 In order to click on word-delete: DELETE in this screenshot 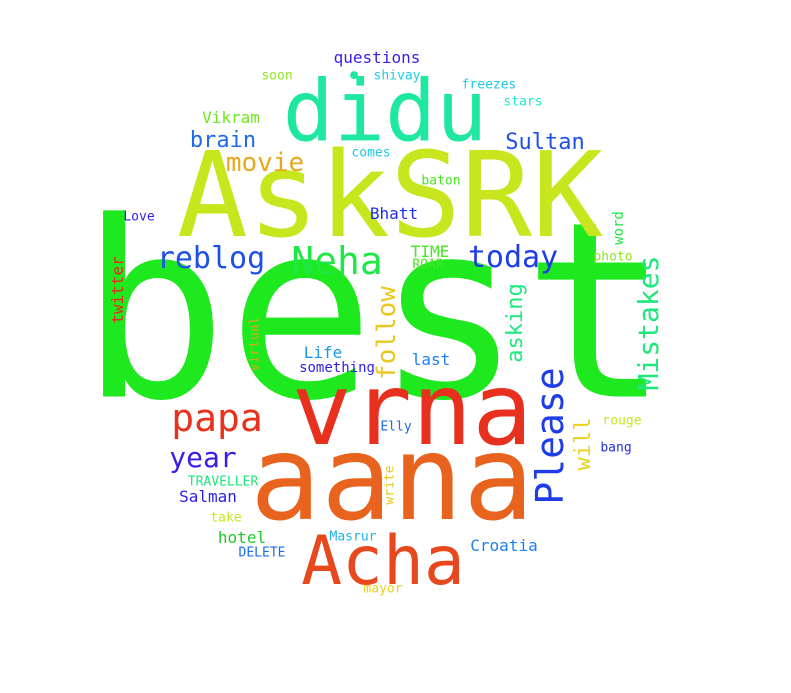, I will do `click(262, 553)`.